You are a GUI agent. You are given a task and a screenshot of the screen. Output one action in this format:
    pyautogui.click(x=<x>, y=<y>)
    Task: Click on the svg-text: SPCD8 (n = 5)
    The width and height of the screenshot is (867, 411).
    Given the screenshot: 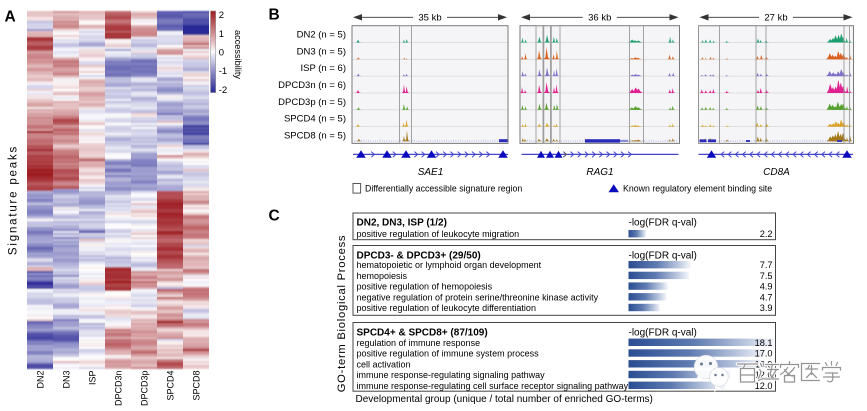 What is the action you would take?
    pyautogui.click(x=315, y=135)
    